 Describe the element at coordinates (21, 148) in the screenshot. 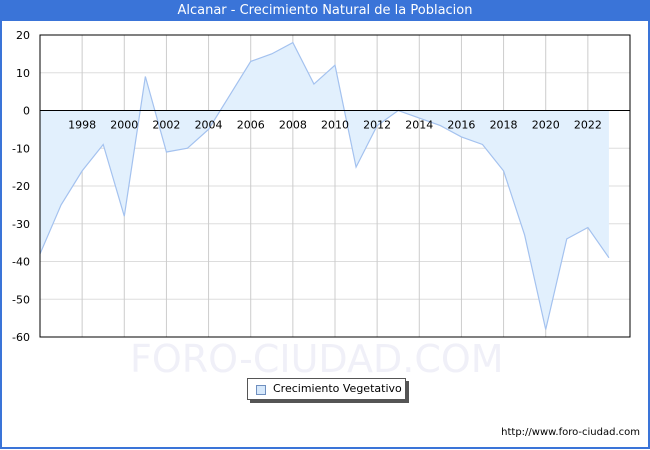

I see `y-tick-label: -10` at that location.